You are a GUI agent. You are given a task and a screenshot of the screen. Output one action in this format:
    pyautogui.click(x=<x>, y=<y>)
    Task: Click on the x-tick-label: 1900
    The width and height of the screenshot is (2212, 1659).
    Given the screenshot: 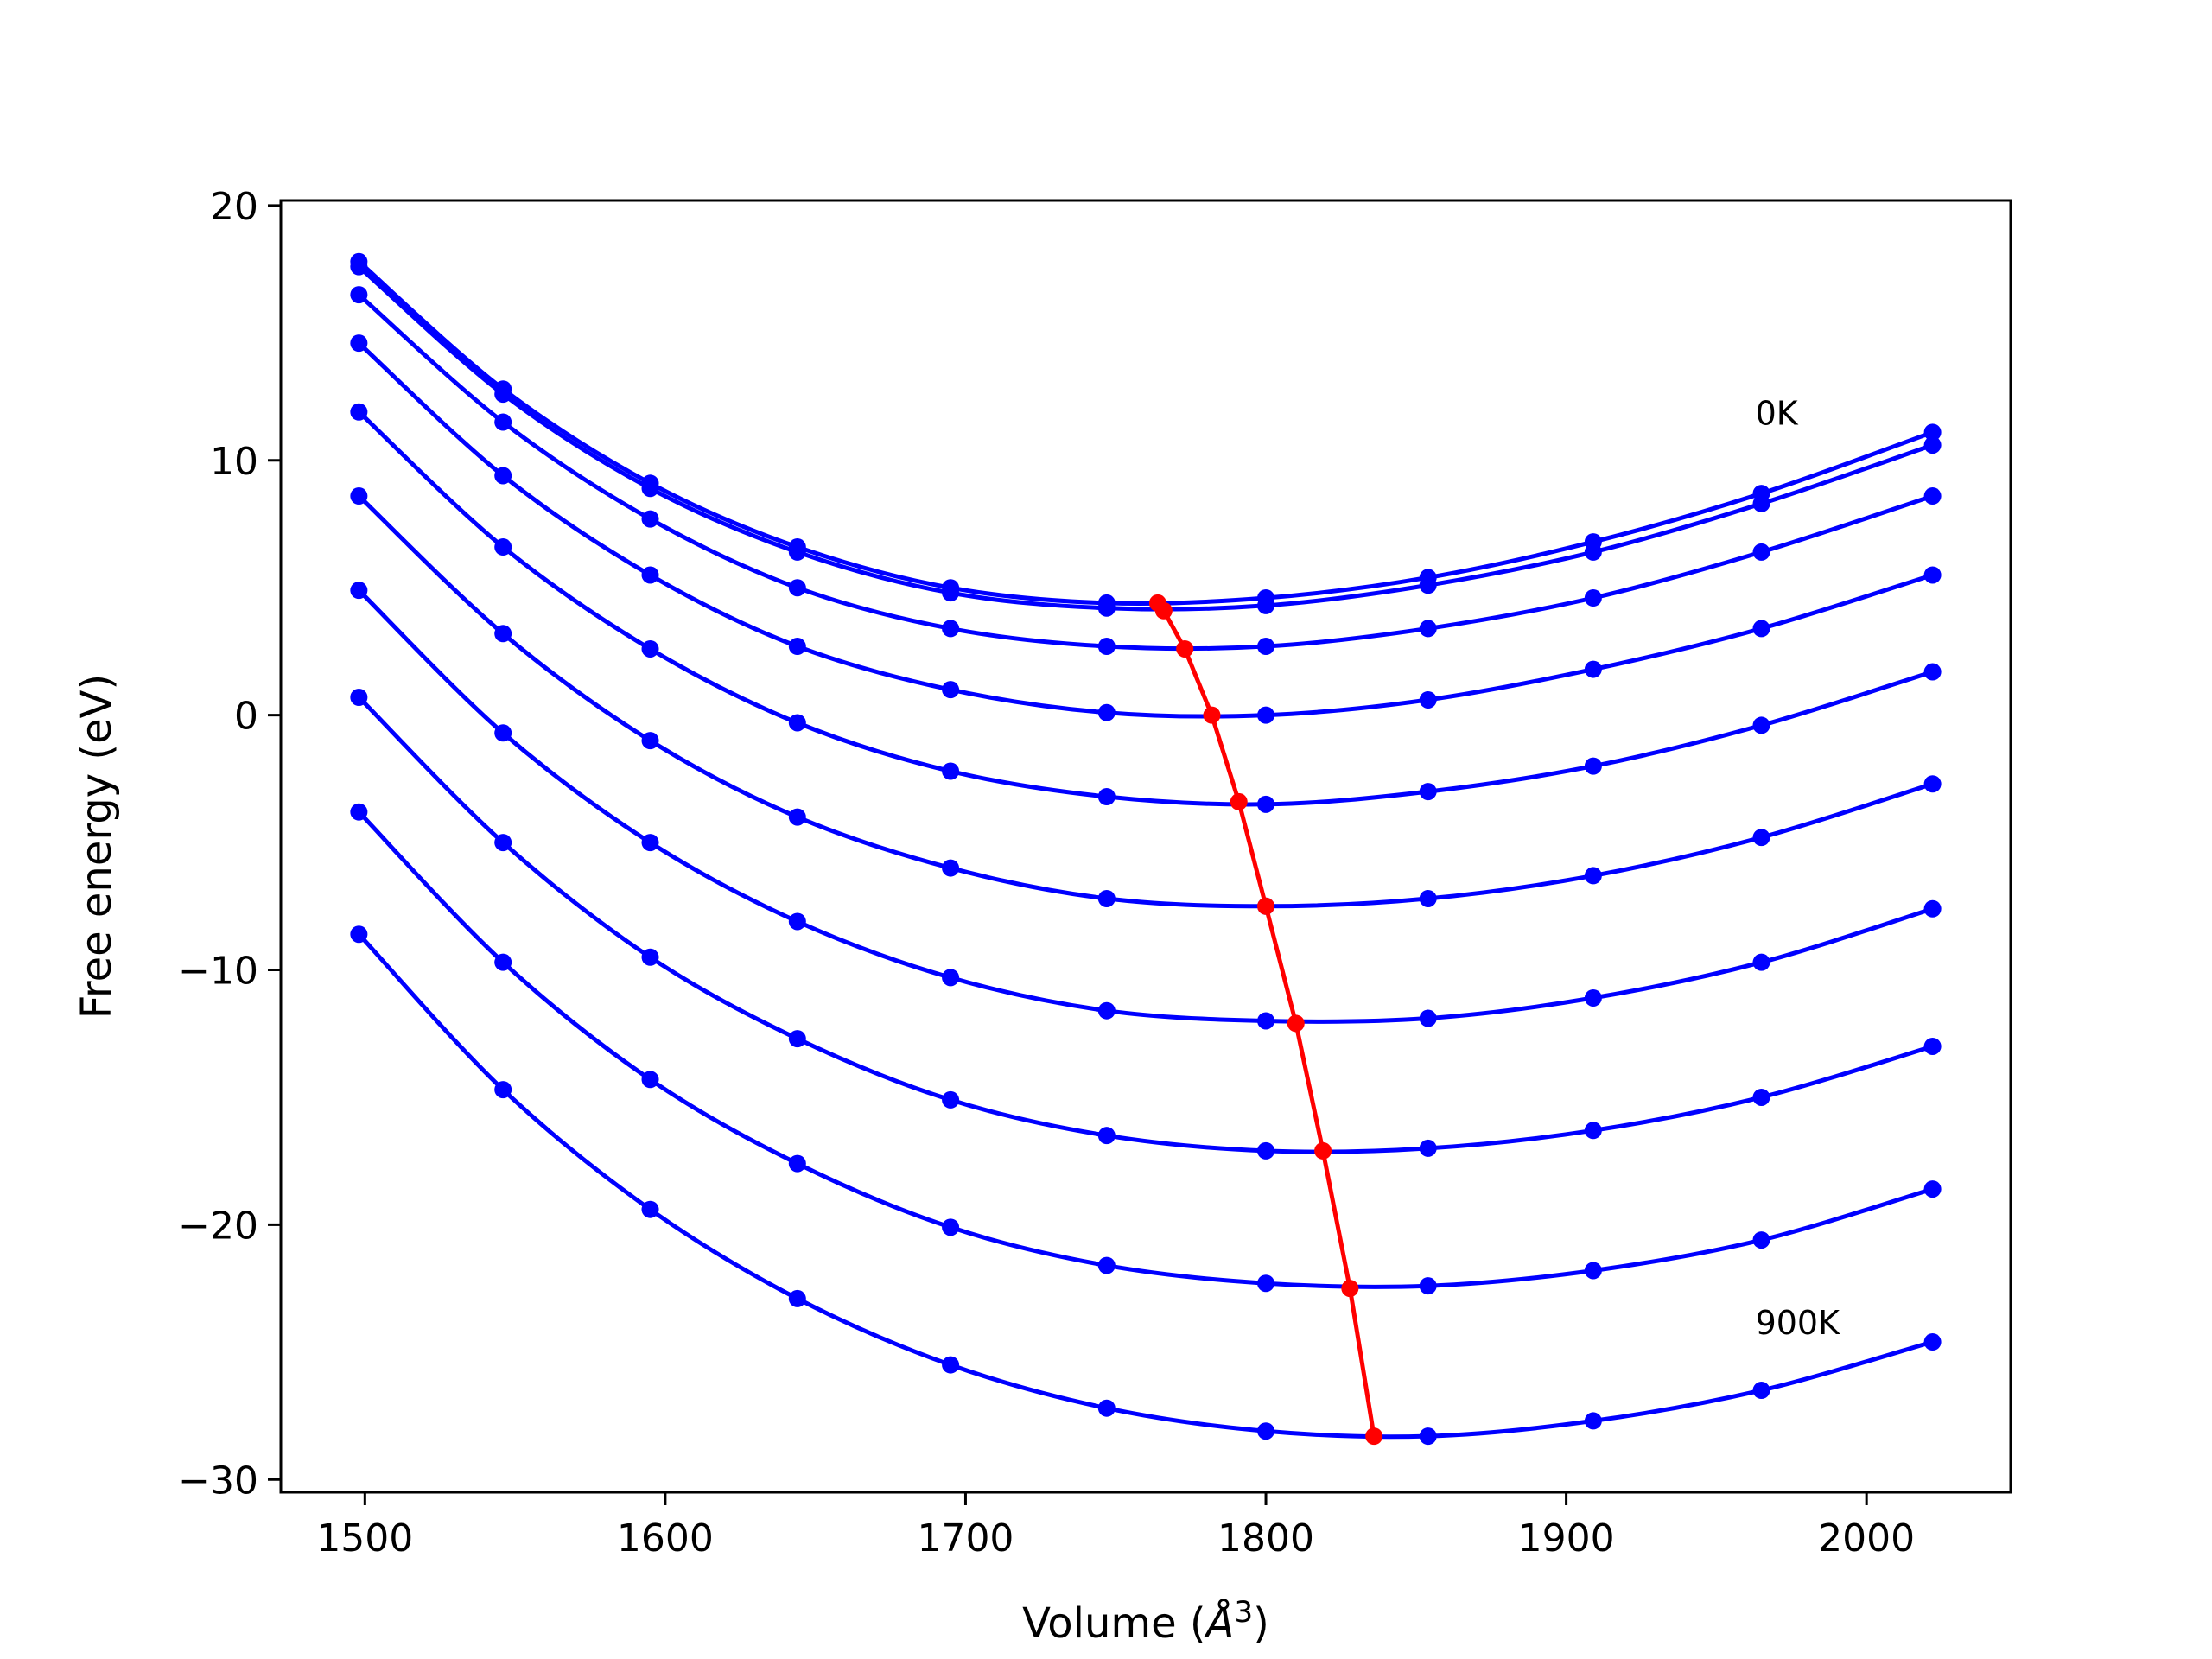 What is the action you would take?
    pyautogui.click(x=1566, y=1538)
    